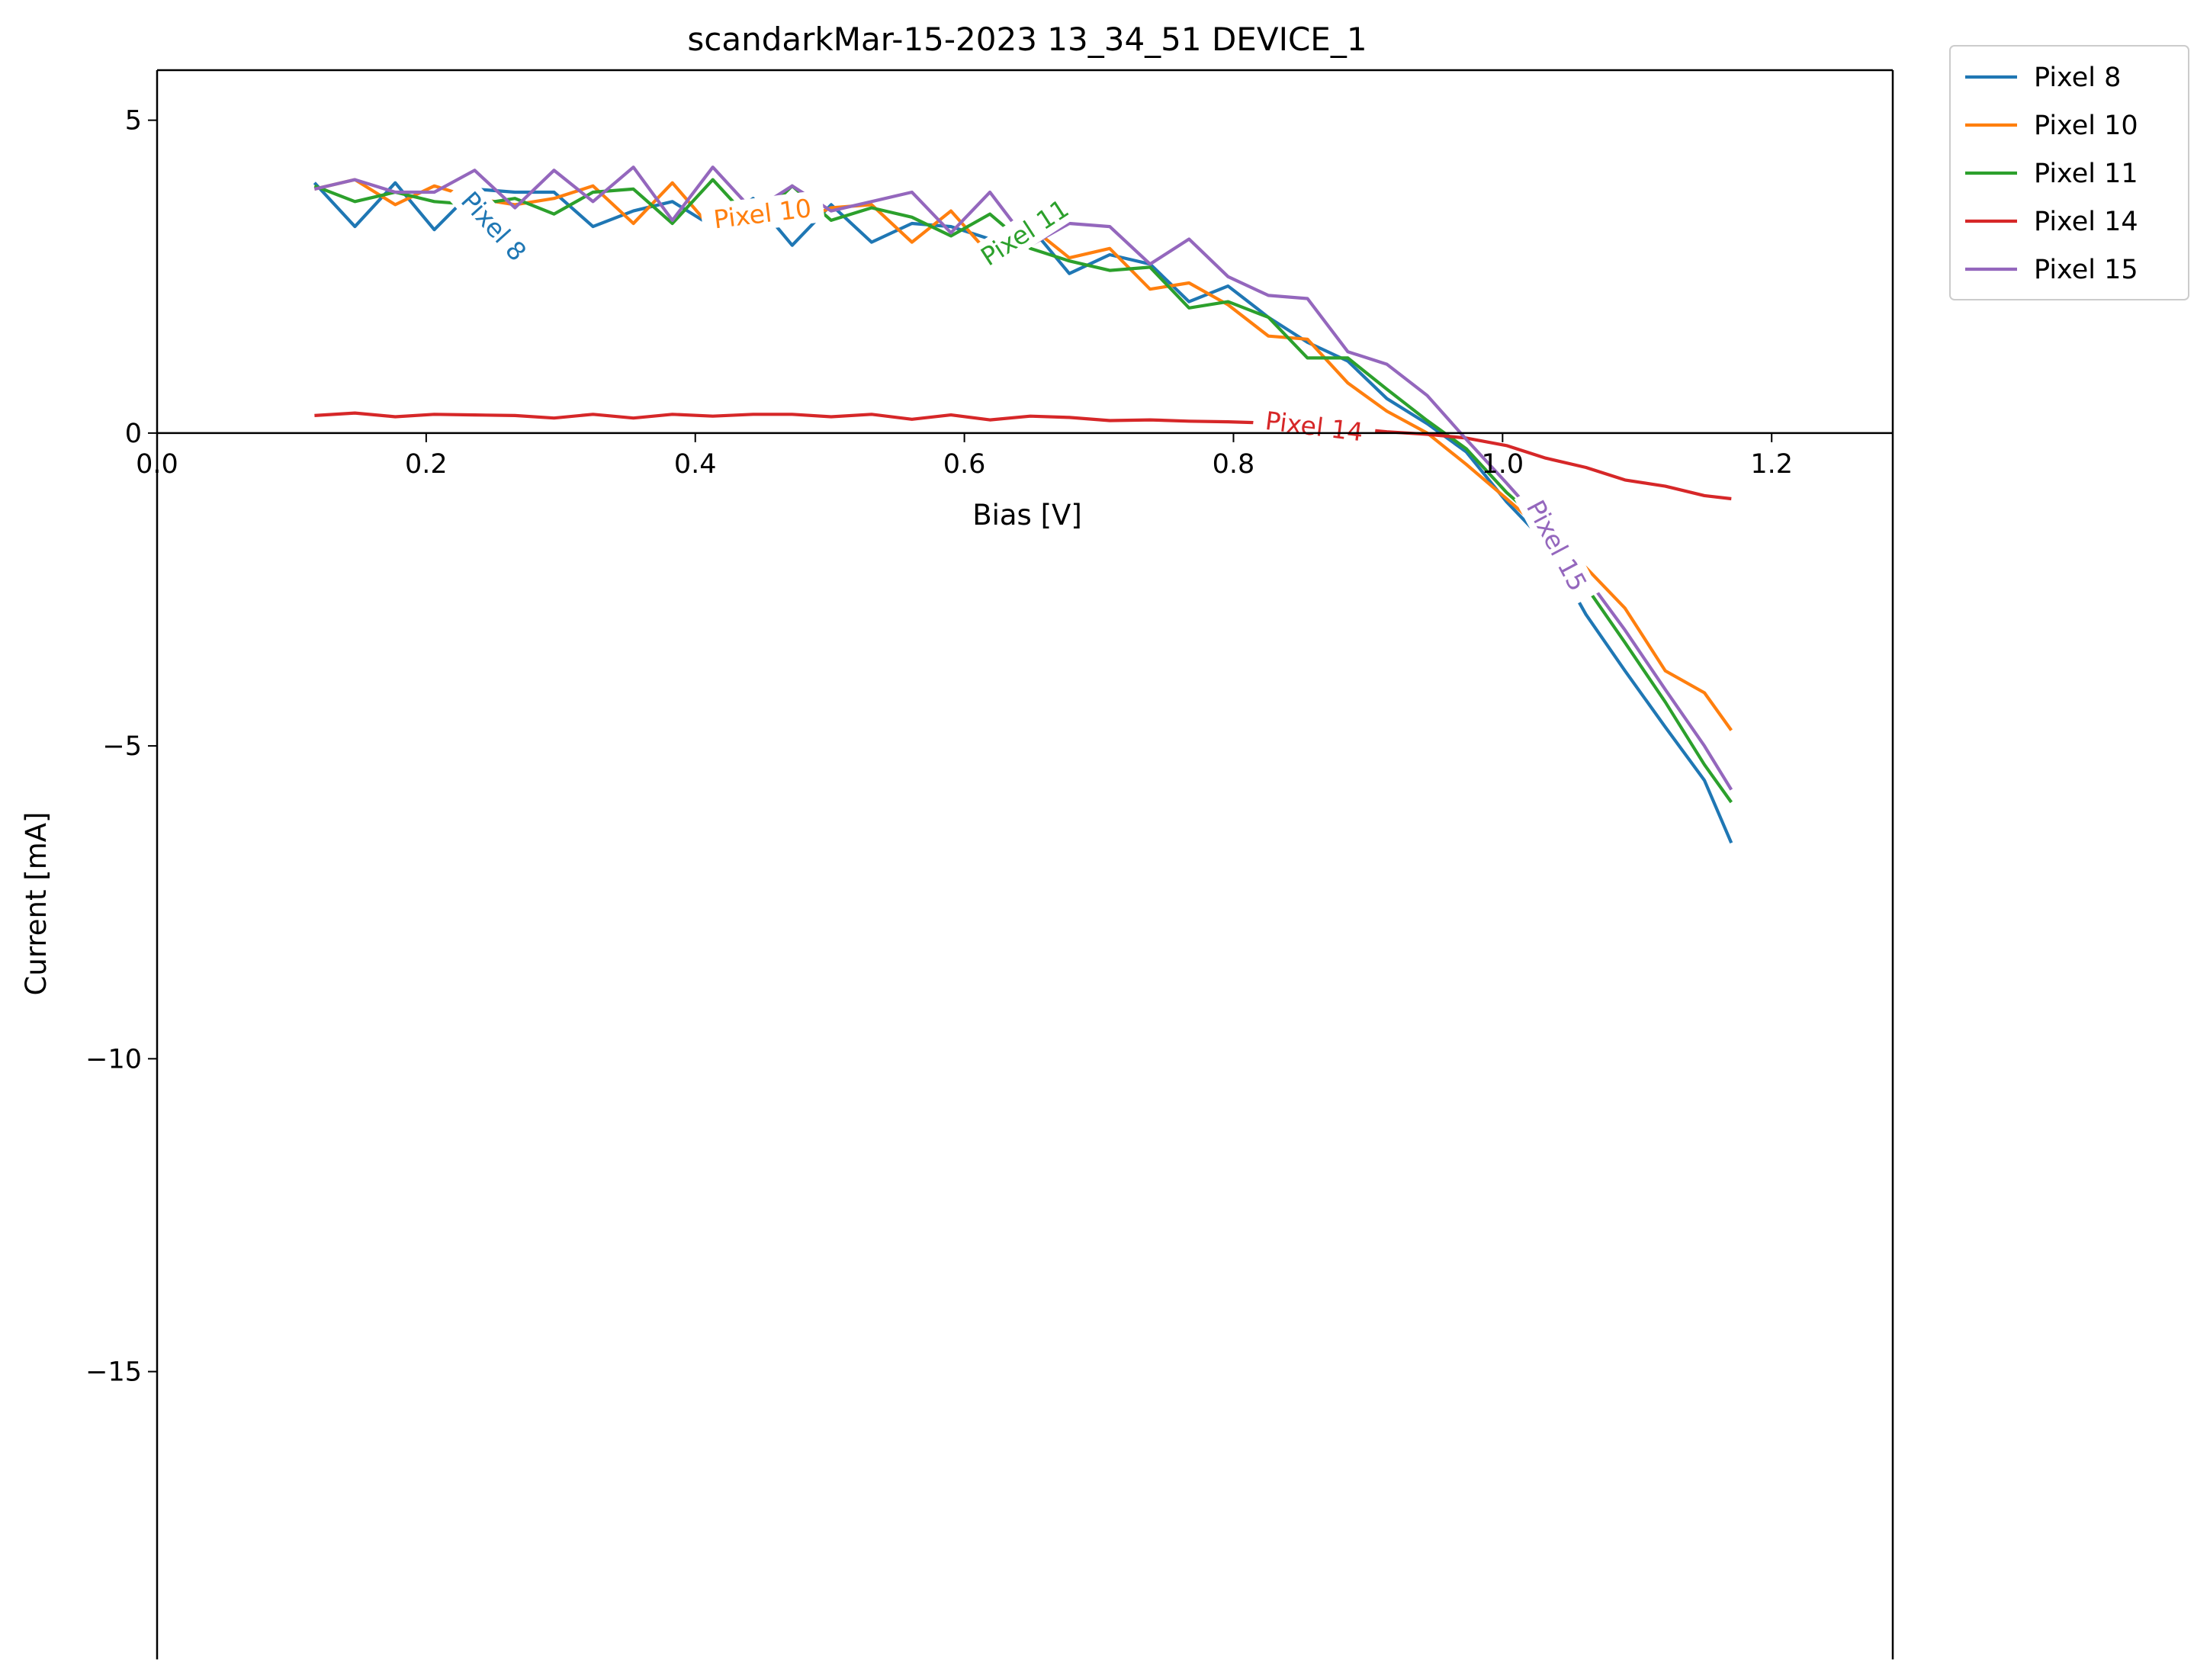 This screenshot has height=1680, width=2210. What do you see at coordinates (1503, 464) in the screenshot?
I see `x-tick-label: 1.0` at bounding box center [1503, 464].